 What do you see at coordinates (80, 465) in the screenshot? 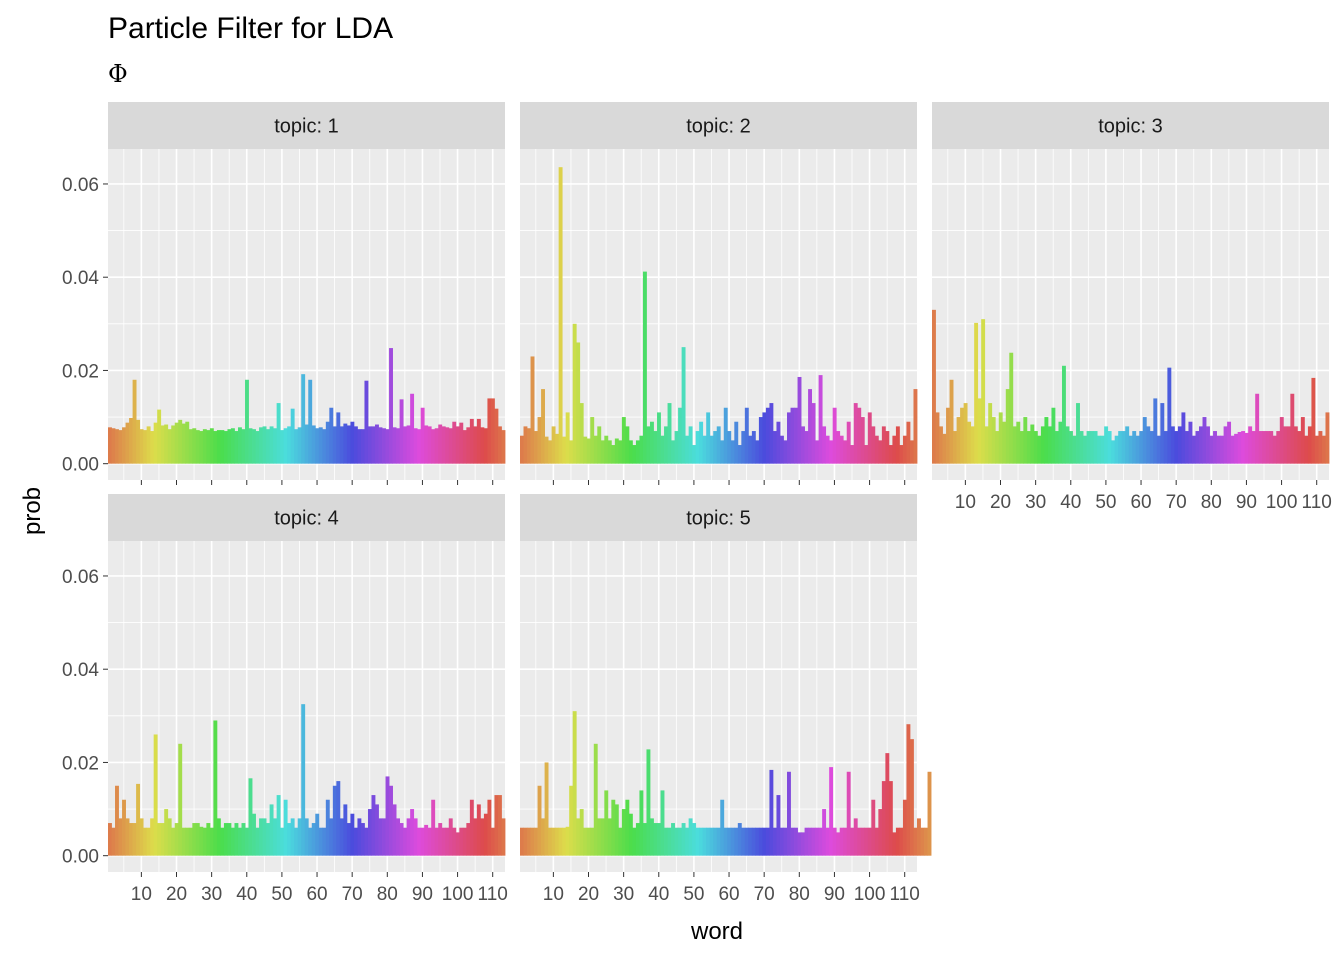
I see `y-tick-label: 0.00` at bounding box center [80, 465].